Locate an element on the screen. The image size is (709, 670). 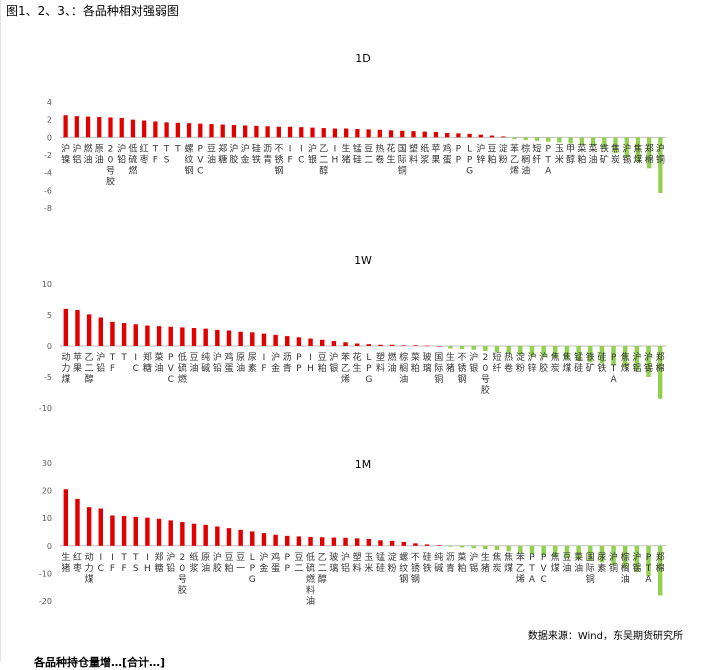
category-label: 沪镍 is located at coordinates (65, 153).